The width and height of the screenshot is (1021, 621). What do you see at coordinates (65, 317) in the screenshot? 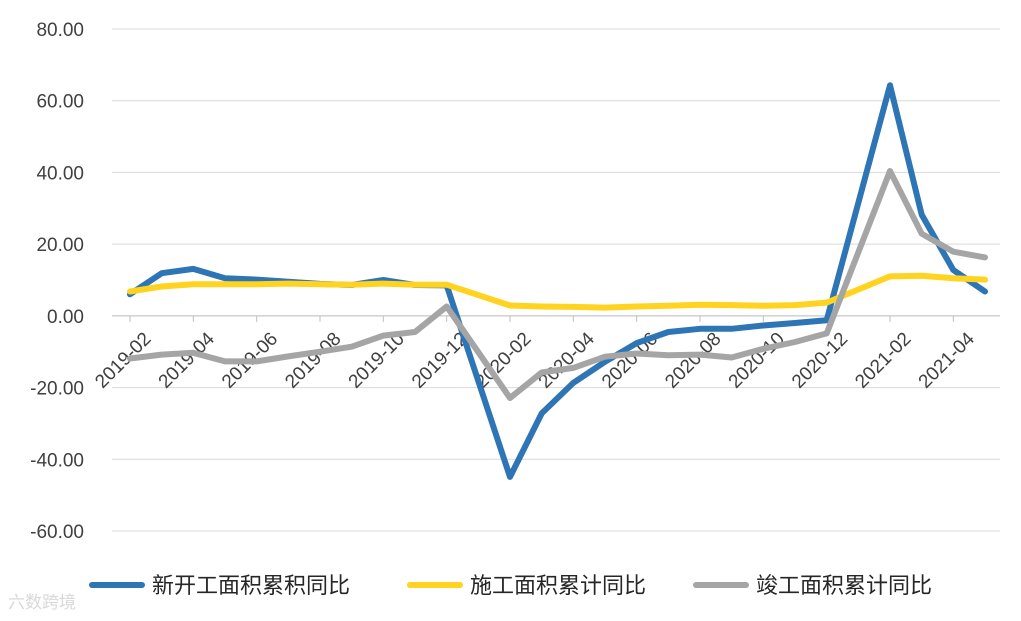
I see `y-tick-label: 0.00` at bounding box center [65, 317].